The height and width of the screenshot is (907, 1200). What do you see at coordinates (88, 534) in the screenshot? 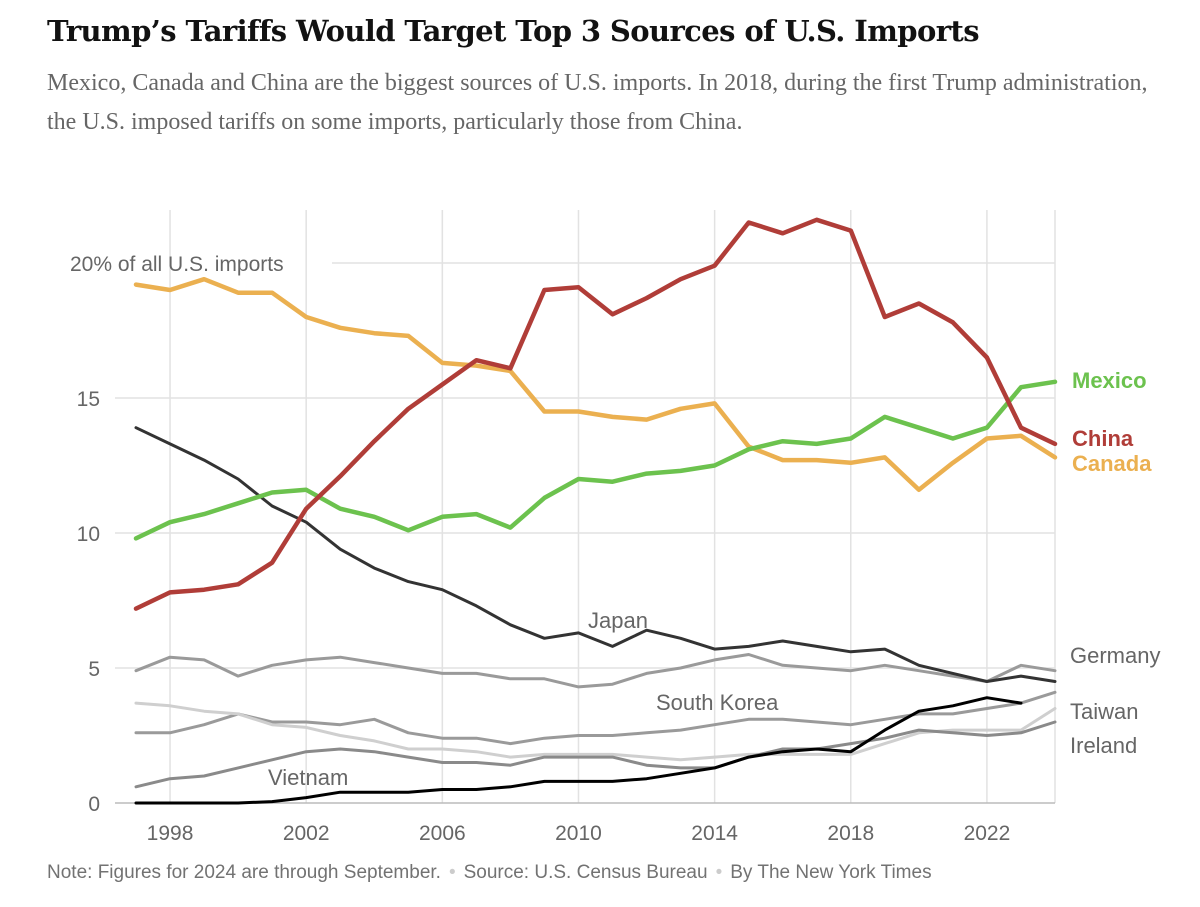
I see `y-tick-label: 10` at bounding box center [88, 534].